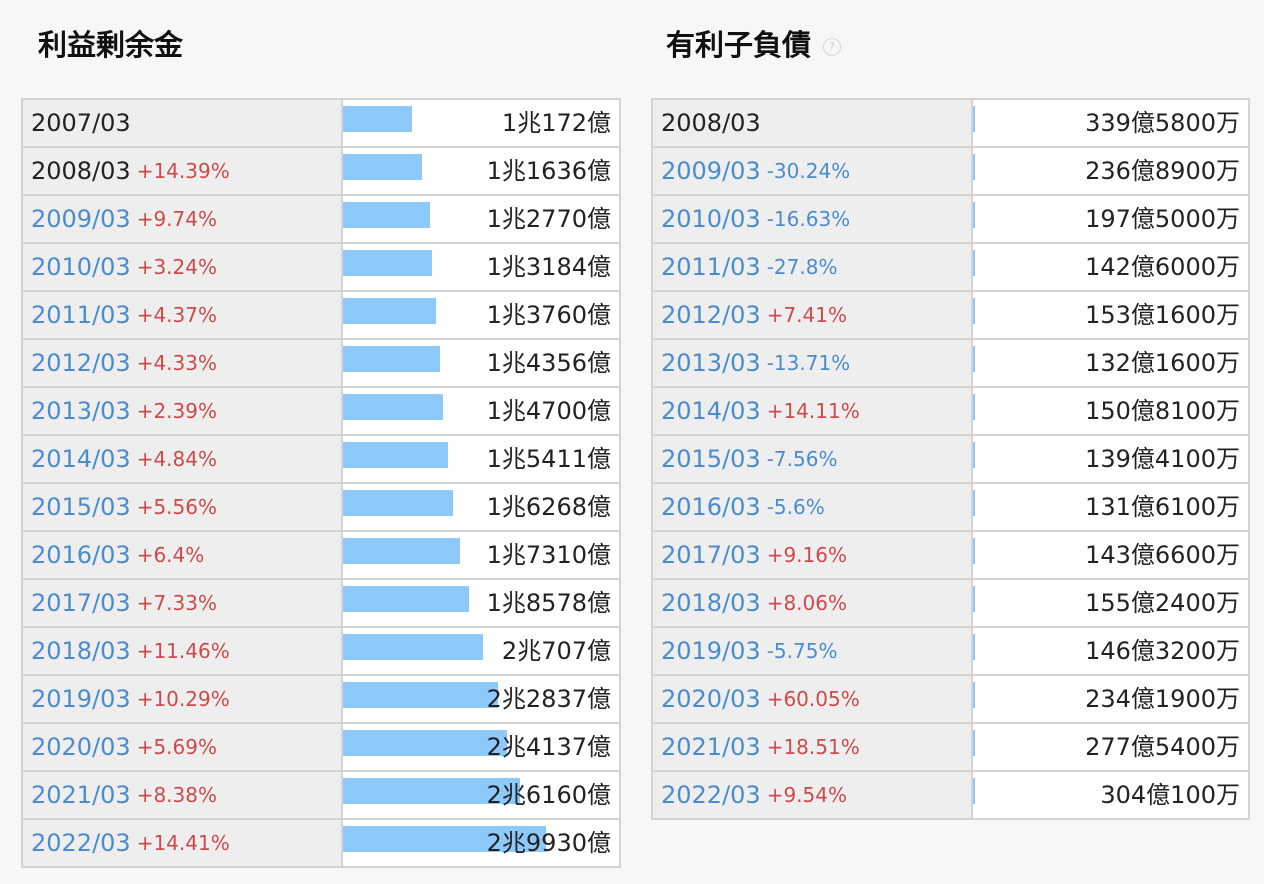 The image size is (1264, 884). Describe the element at coordinates (321, 459) in the screenshot. I see `table-row: 2014/03 +4.84% 1兆5411億` at that location.